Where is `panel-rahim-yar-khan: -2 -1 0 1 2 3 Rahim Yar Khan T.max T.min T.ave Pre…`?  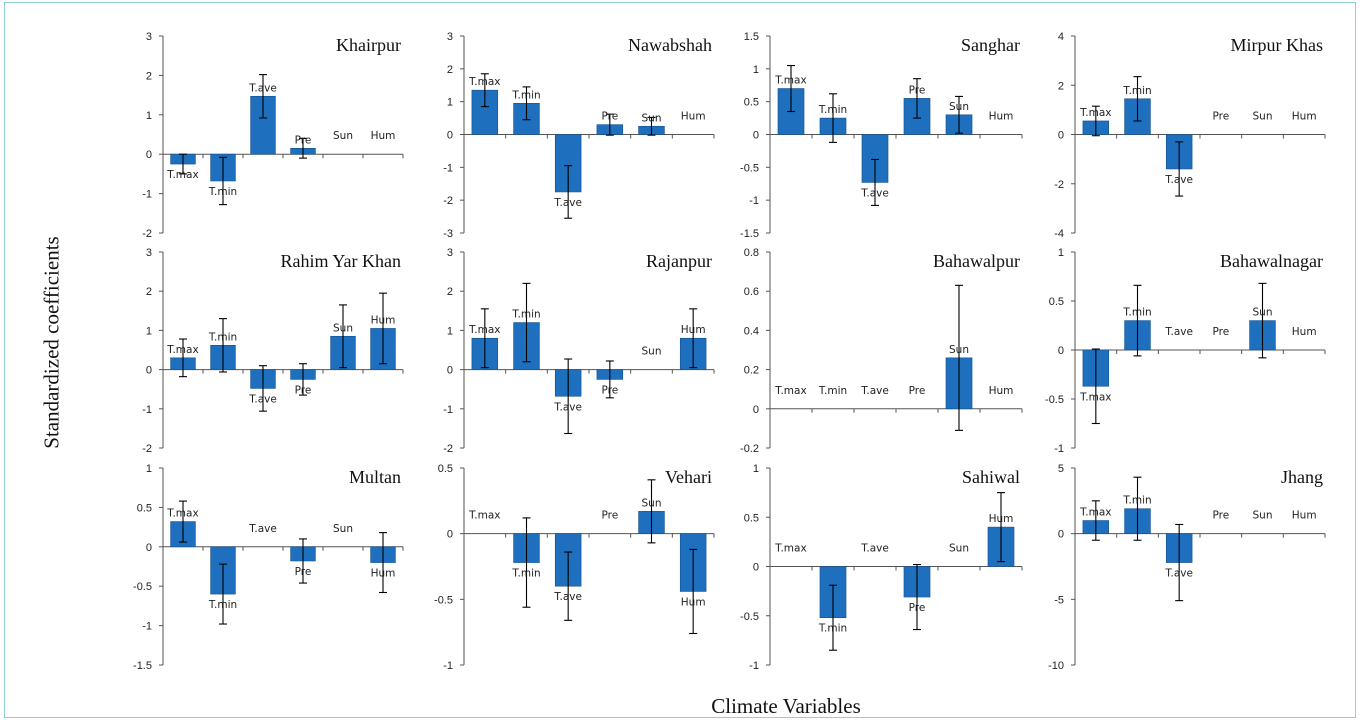
panel-rahim-yar-khan: -2 -1 0 1 2 3 Rahim Yar Khan T.max T.min T.ave Pre… is located at coordinates (273, 351).